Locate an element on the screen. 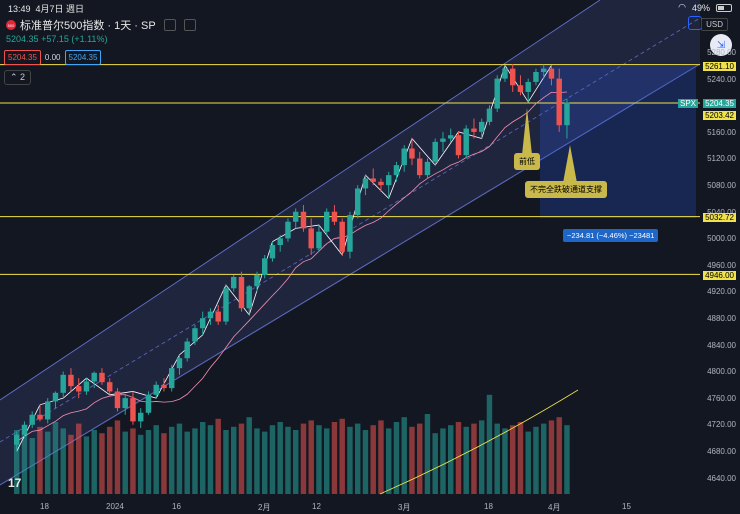 This screenshot has height=514, width=740. battery-percent: 49% is located at coordinates (700, 7).